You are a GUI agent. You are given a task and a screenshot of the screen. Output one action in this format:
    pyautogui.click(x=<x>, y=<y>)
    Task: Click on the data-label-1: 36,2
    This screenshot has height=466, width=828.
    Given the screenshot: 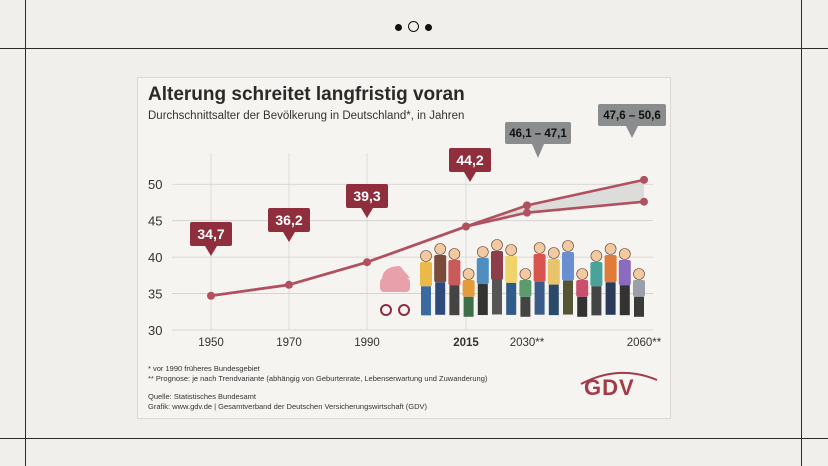 What is the action you would take?
    pyautogui.click(x=288, y=220)
    